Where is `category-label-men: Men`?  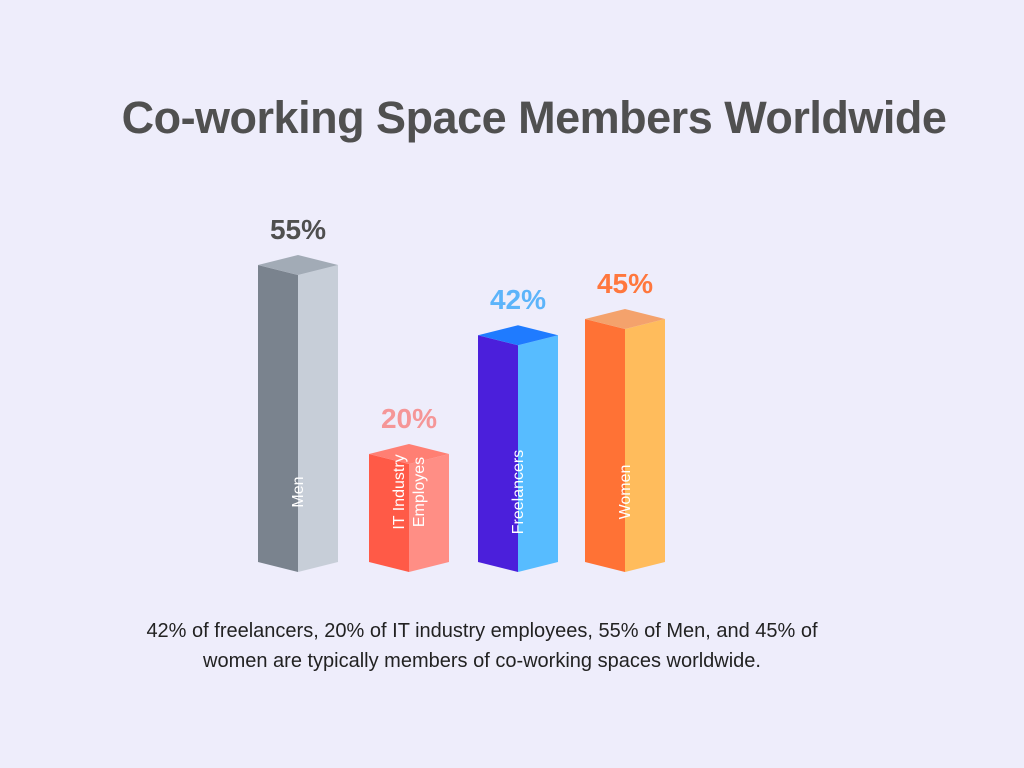 category-label-men: Men is located at coordinates (298, 491).